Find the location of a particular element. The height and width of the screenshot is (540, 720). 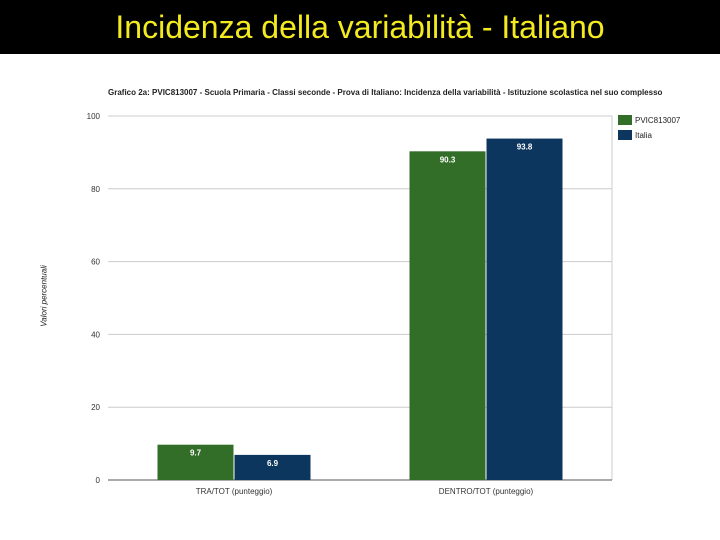

chart-legend: PVIC813007 Italia is located at coordinates (649, 129).